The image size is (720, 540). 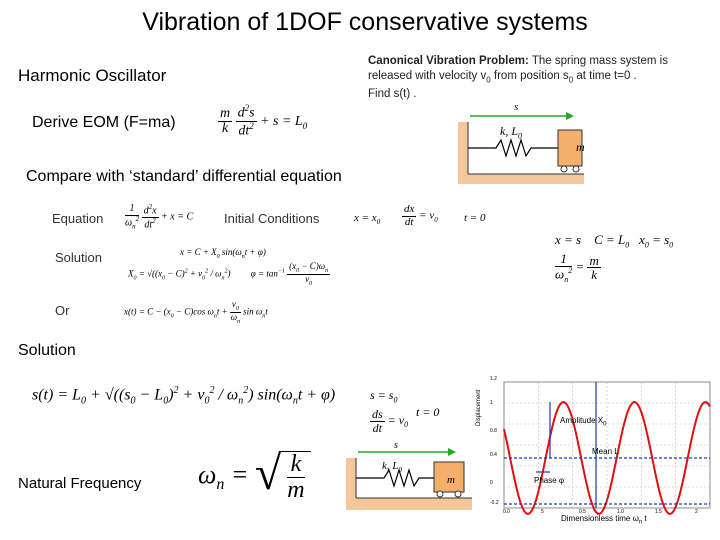 I want to click on mapping-x: x = s C = L0 x0 = s0, so click(x=614, y=241).